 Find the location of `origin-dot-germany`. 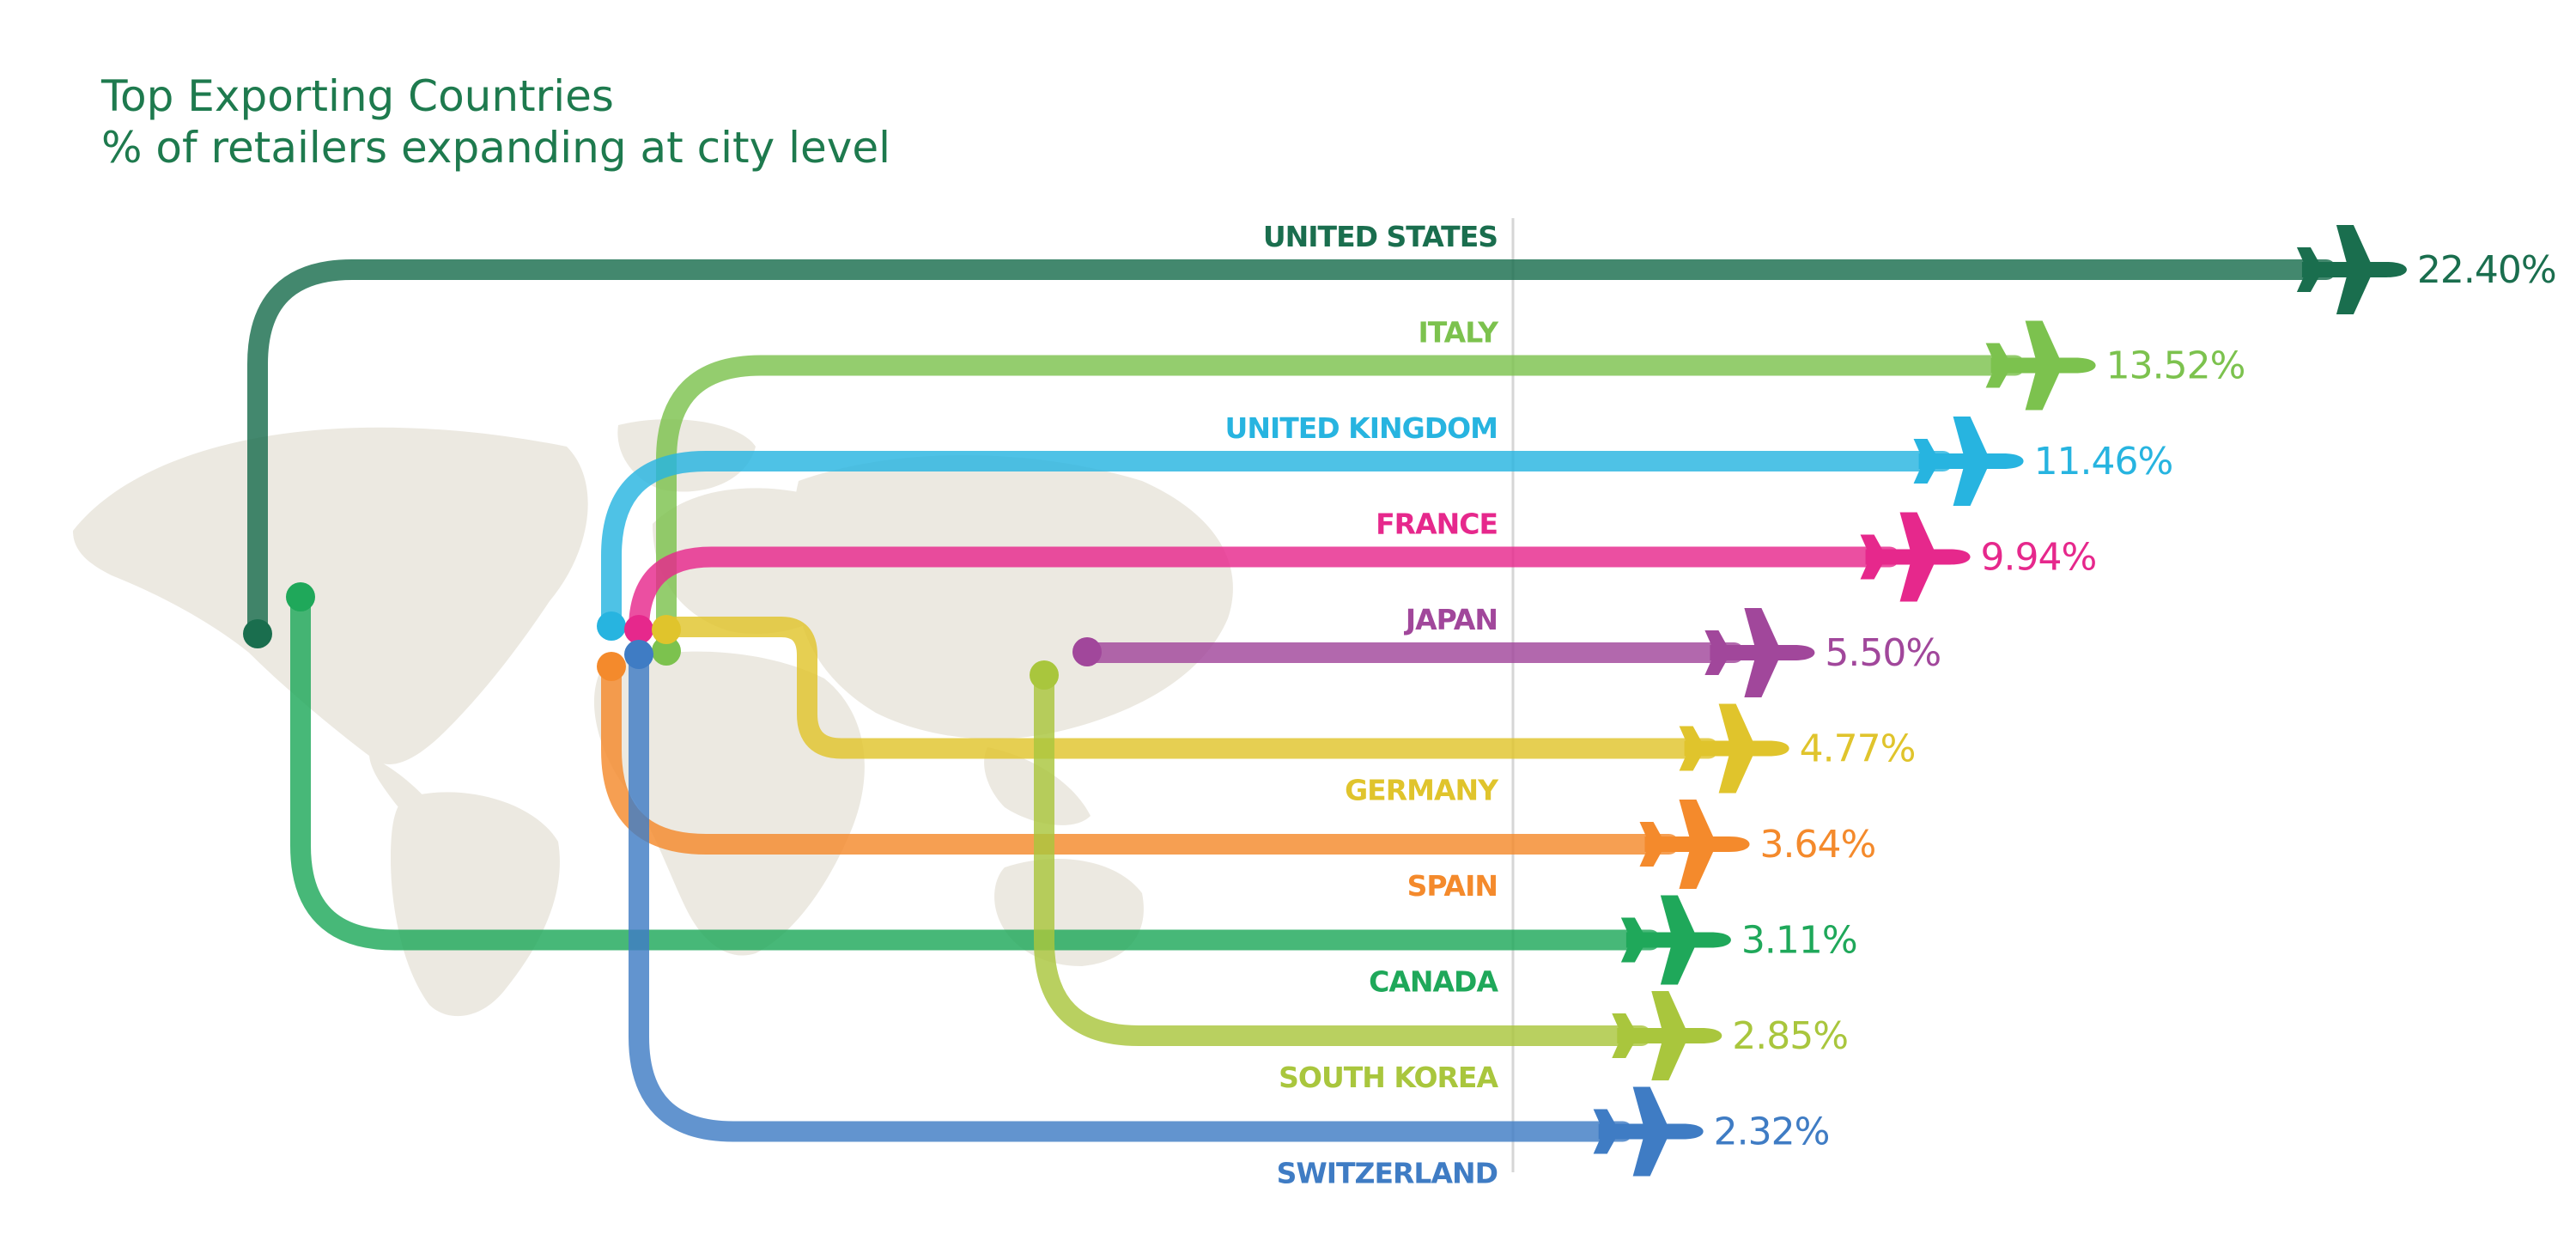

origin-dot-germany is located at coordinates (666, 630).